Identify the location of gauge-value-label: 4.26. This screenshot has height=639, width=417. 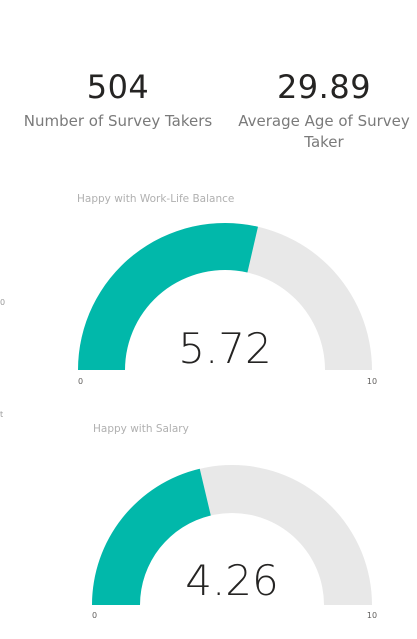
(232, 580).